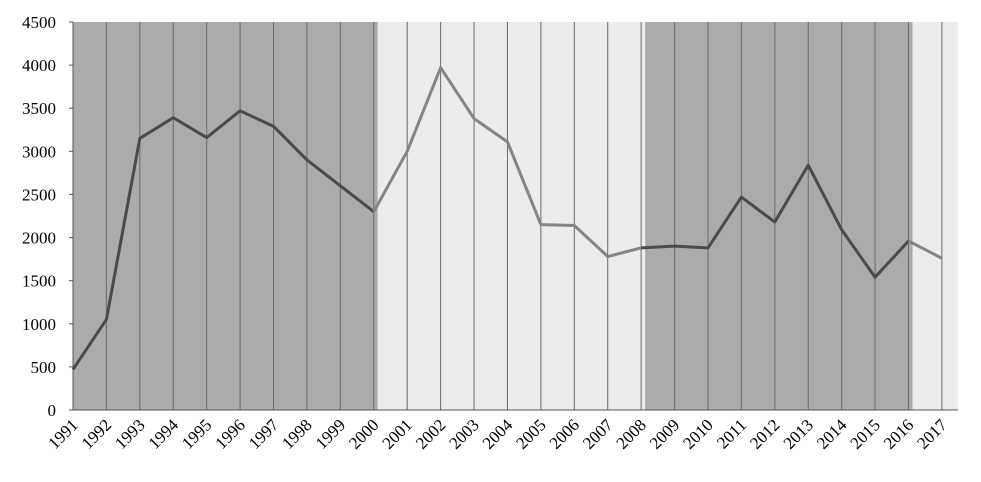 Image resolution: width=981 pixels, height=482 pixels. I want to click on y-tick-label: 2000, so click(39, 238).